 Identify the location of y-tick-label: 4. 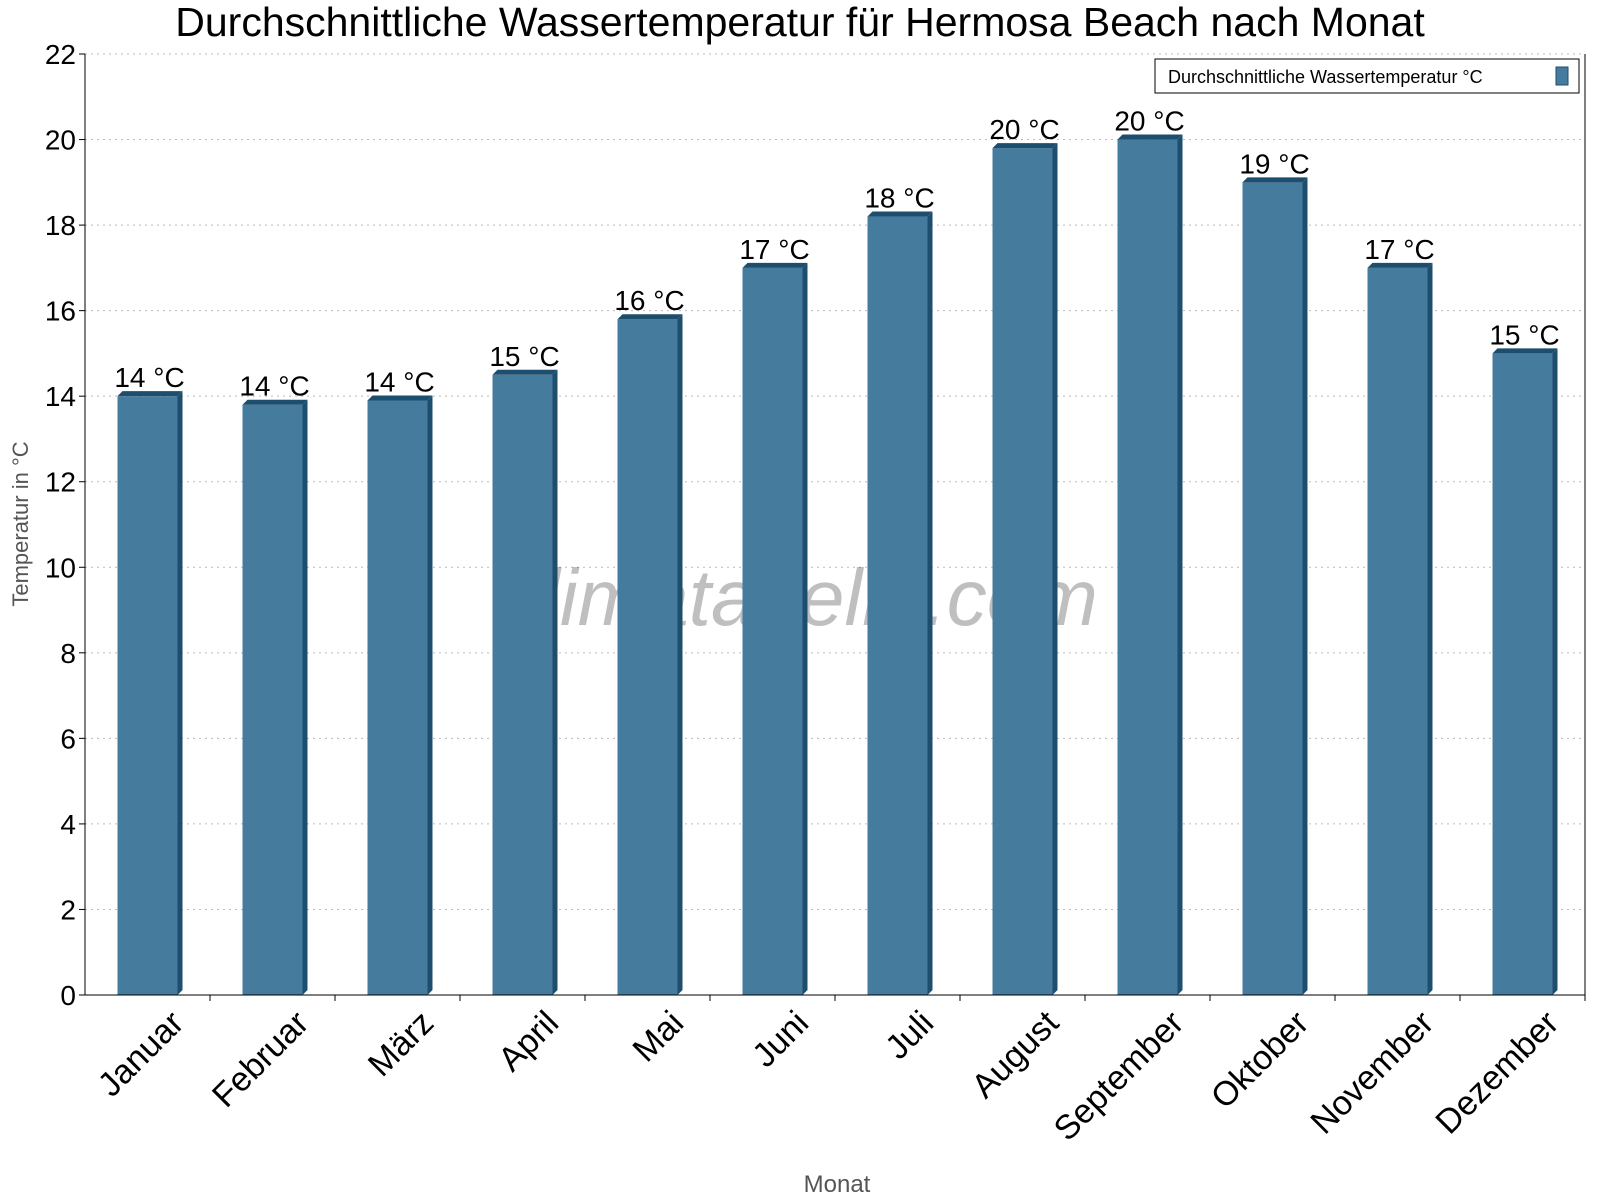
(68, 824).